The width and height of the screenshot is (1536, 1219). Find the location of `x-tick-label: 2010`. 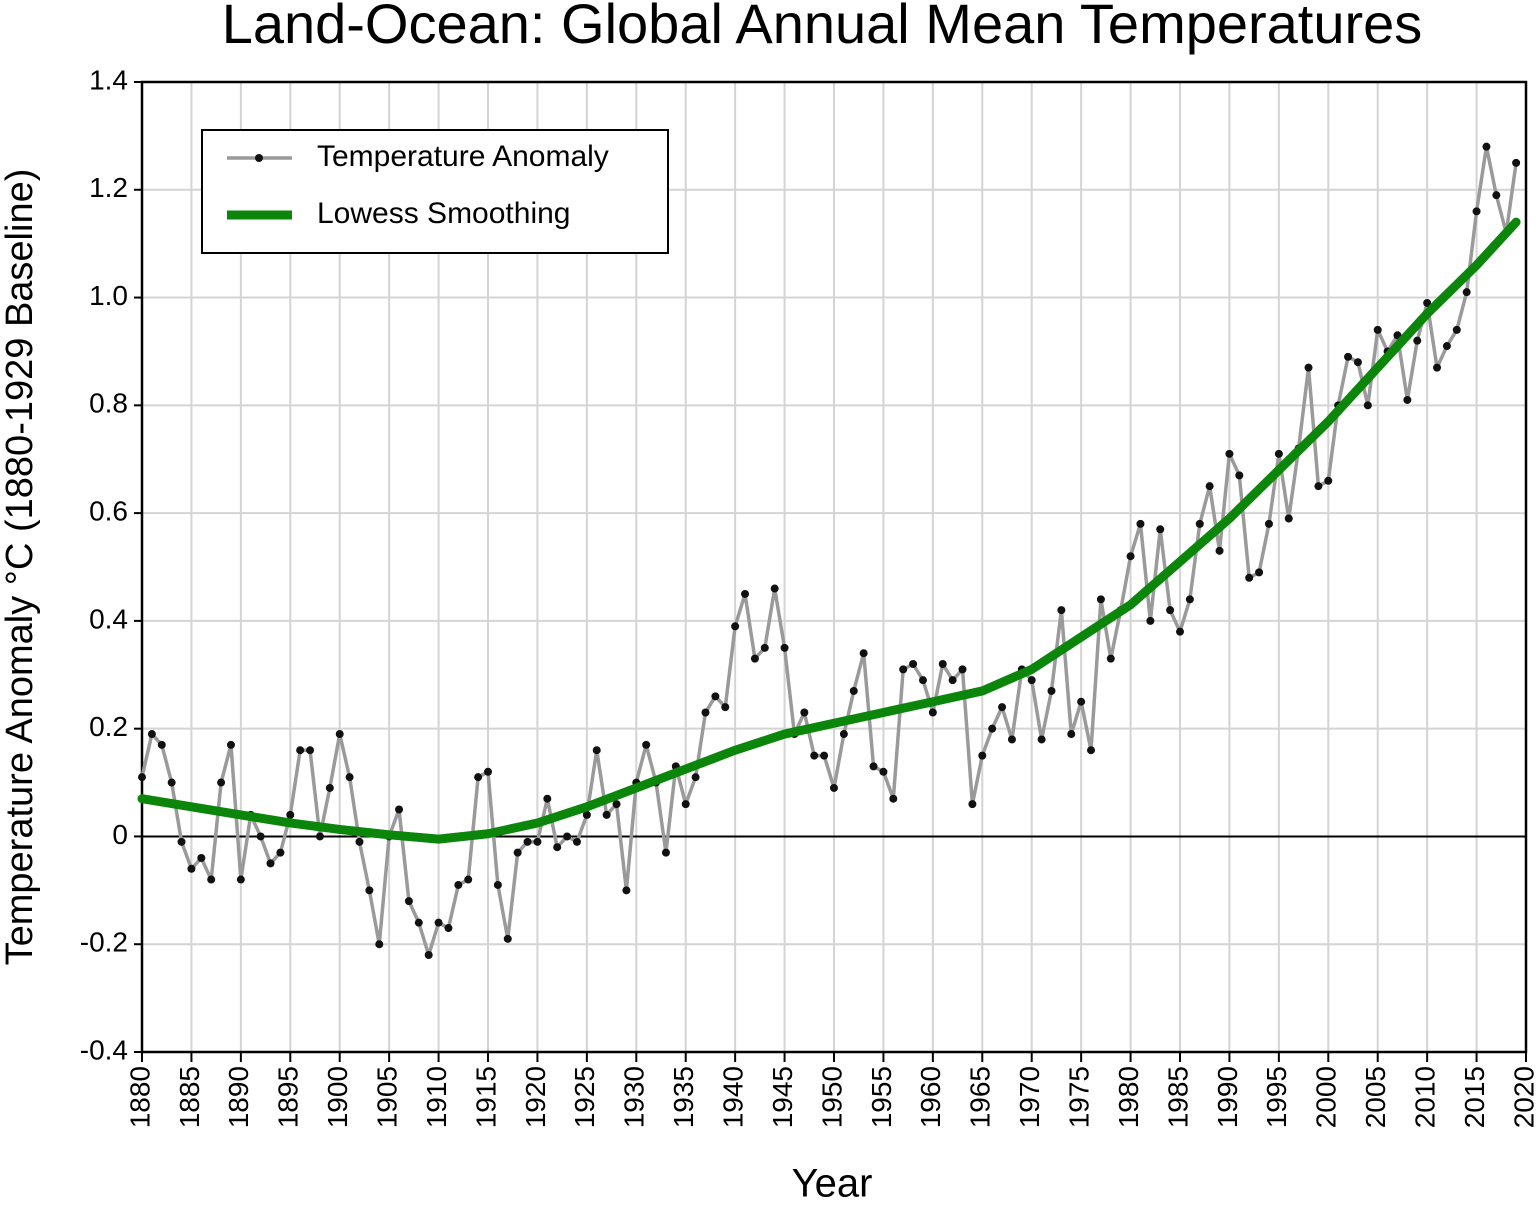

x-tick-label: 2010 is located at coordinates (1425, 1097).